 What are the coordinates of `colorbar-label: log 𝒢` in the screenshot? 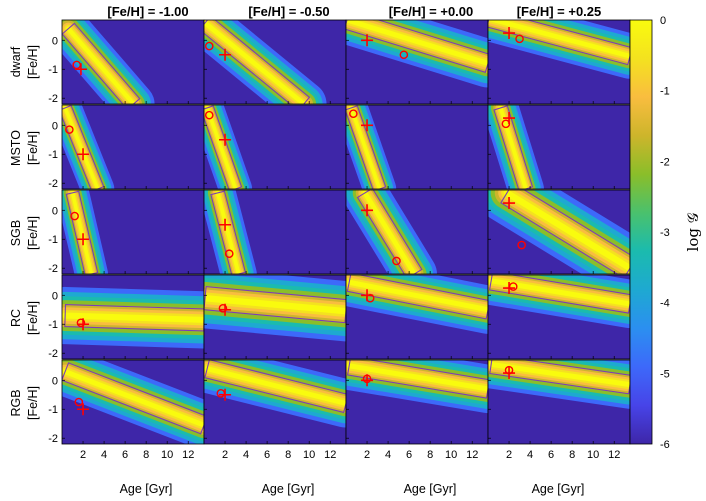 It's located at (693, 231).